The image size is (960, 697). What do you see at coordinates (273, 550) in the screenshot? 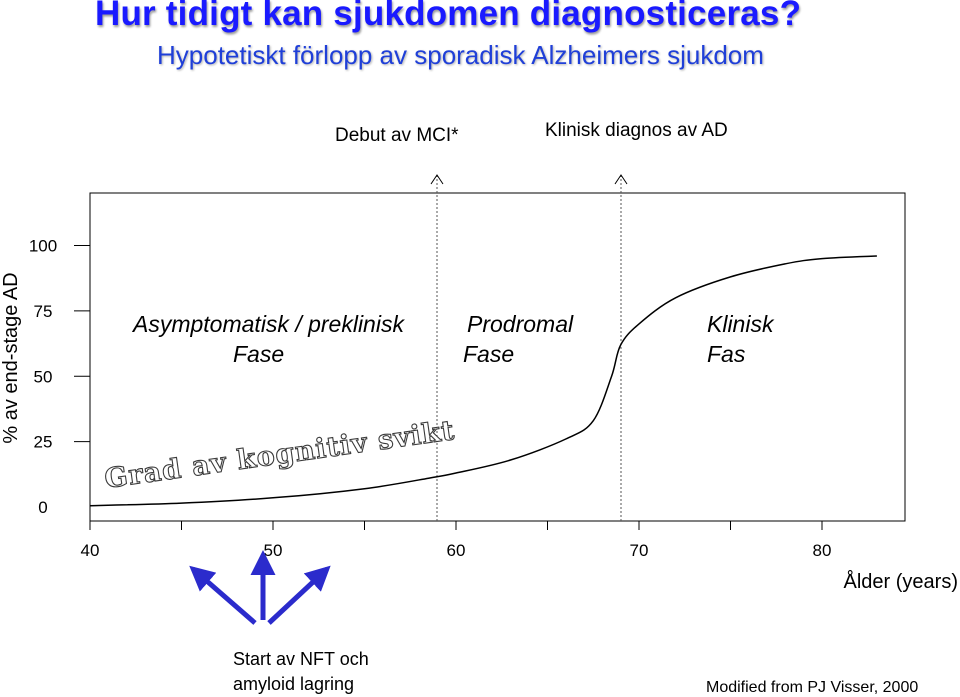
I see `x-tick-label: 50` at bounding box center [273, 550].